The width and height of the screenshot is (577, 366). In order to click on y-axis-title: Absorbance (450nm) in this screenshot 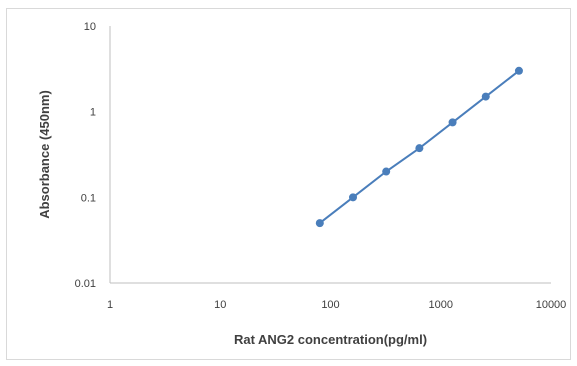, I will do `click(44, 154)`.